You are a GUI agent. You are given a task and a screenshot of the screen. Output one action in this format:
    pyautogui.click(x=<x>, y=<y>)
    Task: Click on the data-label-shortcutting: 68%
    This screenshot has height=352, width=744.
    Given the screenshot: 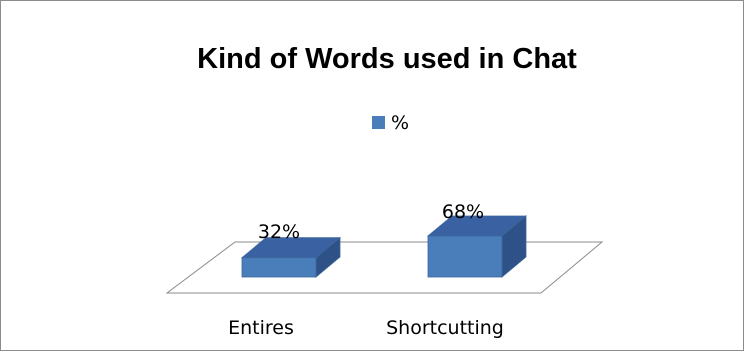 What is the action you would take?
    pyautogui.click(x=463, y=212)
    